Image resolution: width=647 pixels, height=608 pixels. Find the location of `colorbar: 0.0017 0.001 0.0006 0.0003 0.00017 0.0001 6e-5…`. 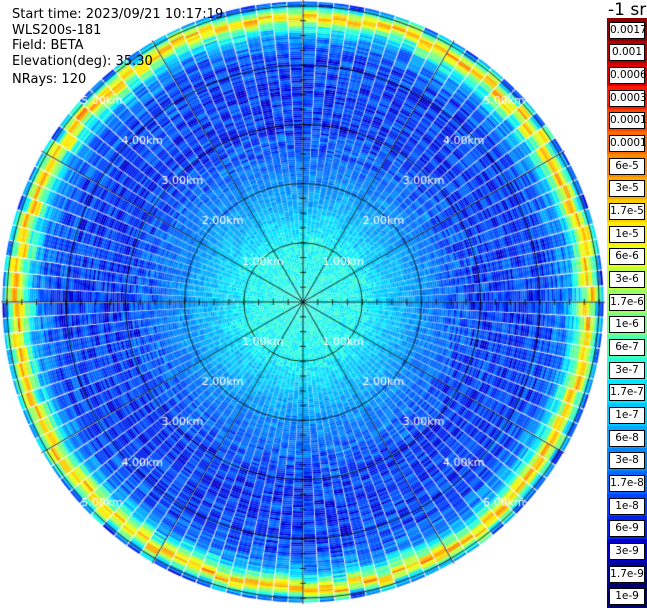

colorbar: 0.0017 0.001 0.0006 0.0003 0.00017 0.0001 6e-5… is located at coordinates (627, 313).